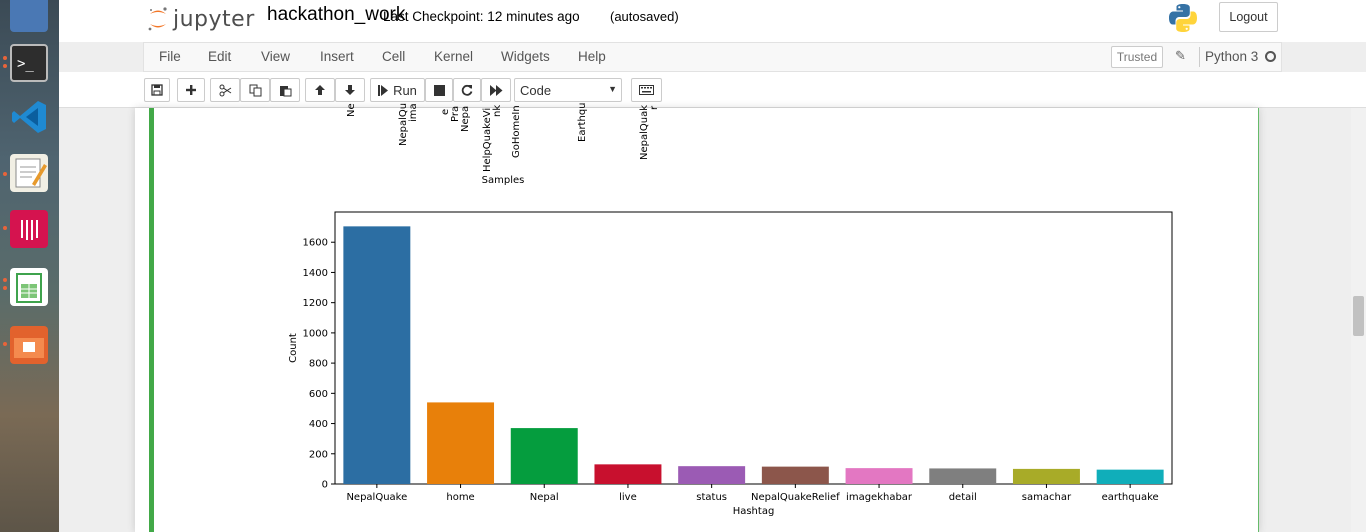 This screenshot has width=1366, height=532. I want to click on y-tick-label: 600, so click(318, 394).